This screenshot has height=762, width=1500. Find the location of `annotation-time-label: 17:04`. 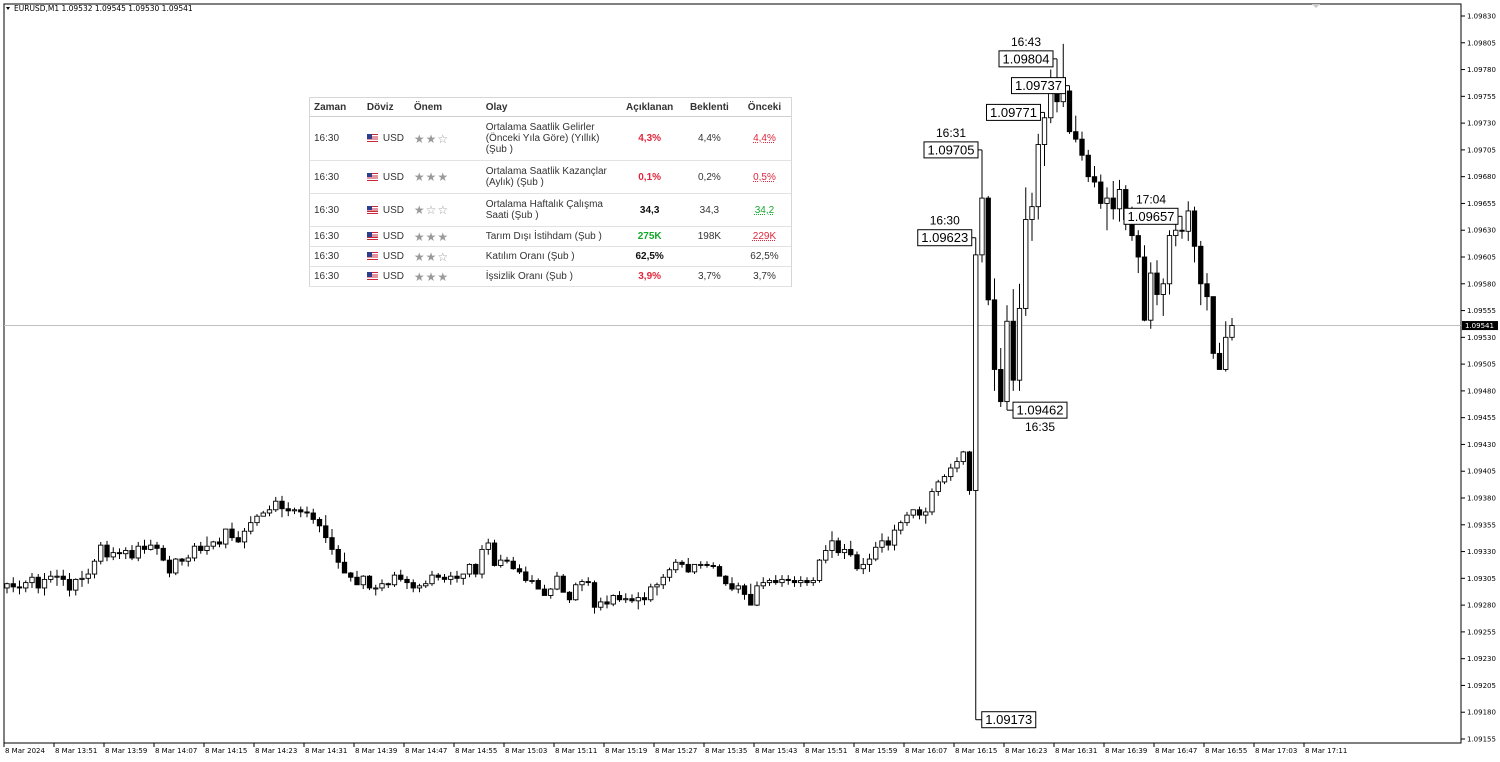

annotation-time-label: 17:04 is located at coordinates (1151, 199).